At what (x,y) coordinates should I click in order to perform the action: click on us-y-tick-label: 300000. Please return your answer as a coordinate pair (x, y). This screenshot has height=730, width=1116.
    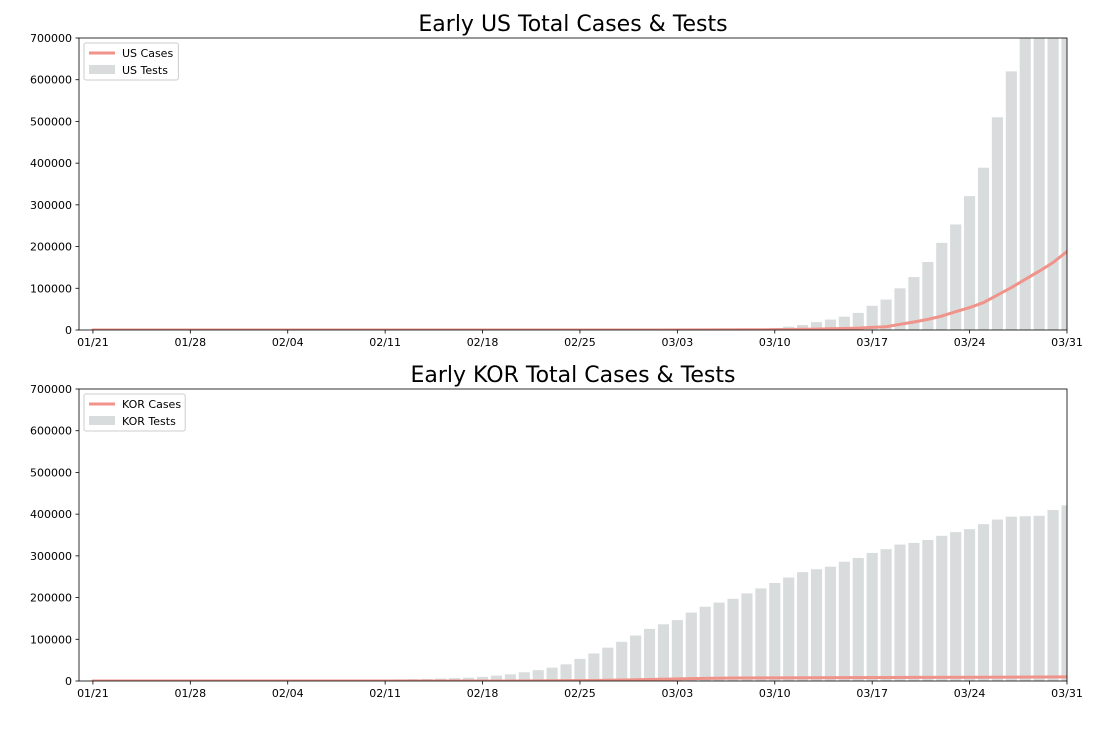
    Looking at the image, I should click on (51, 205).